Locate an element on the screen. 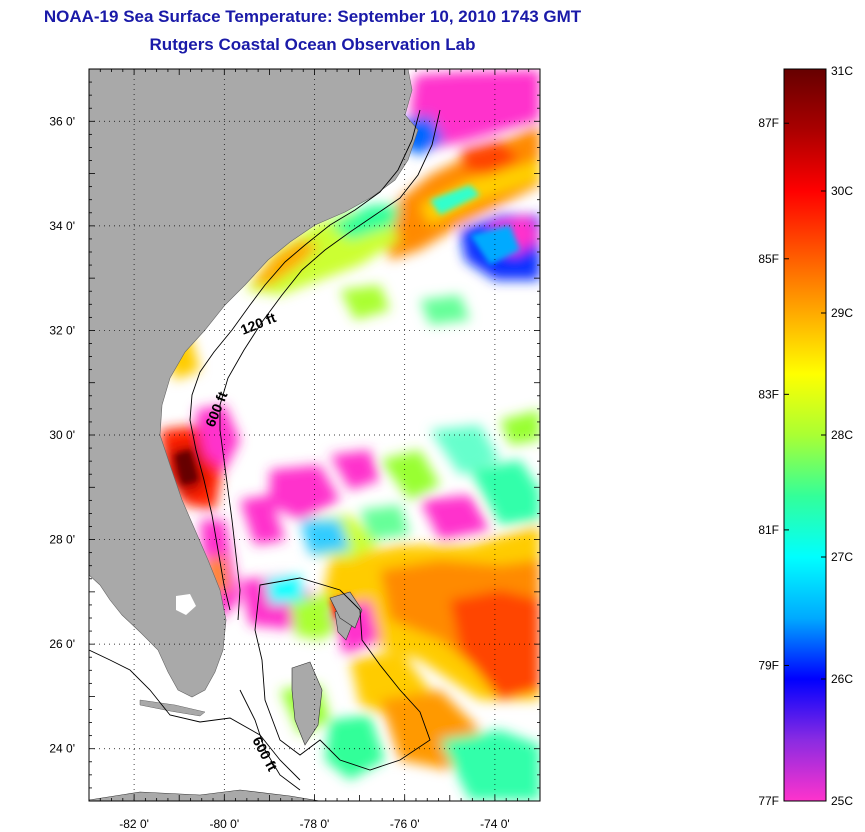 The width and height of the screenshot is (865, 832). colorbar-gradient is located at coordinates (805, 435).